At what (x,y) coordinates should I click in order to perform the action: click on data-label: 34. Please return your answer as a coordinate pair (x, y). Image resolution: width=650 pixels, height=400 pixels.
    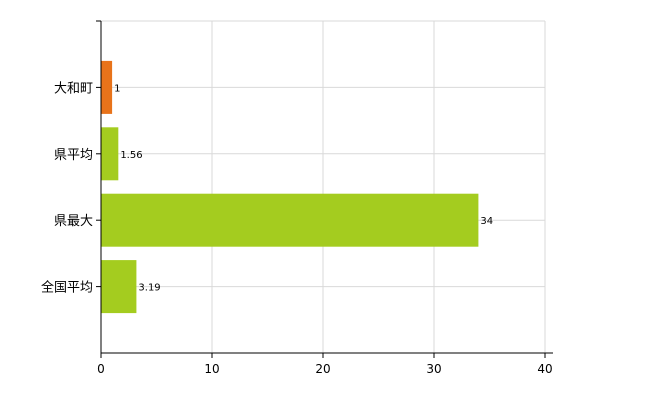
    Looking at the image, I should click on (486, 221).